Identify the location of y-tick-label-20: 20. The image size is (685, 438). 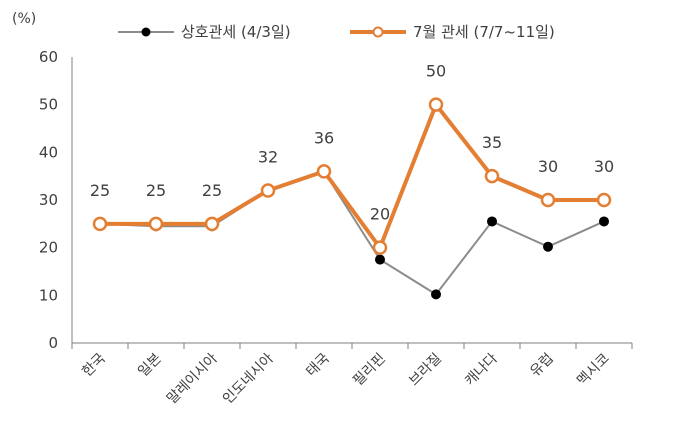
(48, 248).